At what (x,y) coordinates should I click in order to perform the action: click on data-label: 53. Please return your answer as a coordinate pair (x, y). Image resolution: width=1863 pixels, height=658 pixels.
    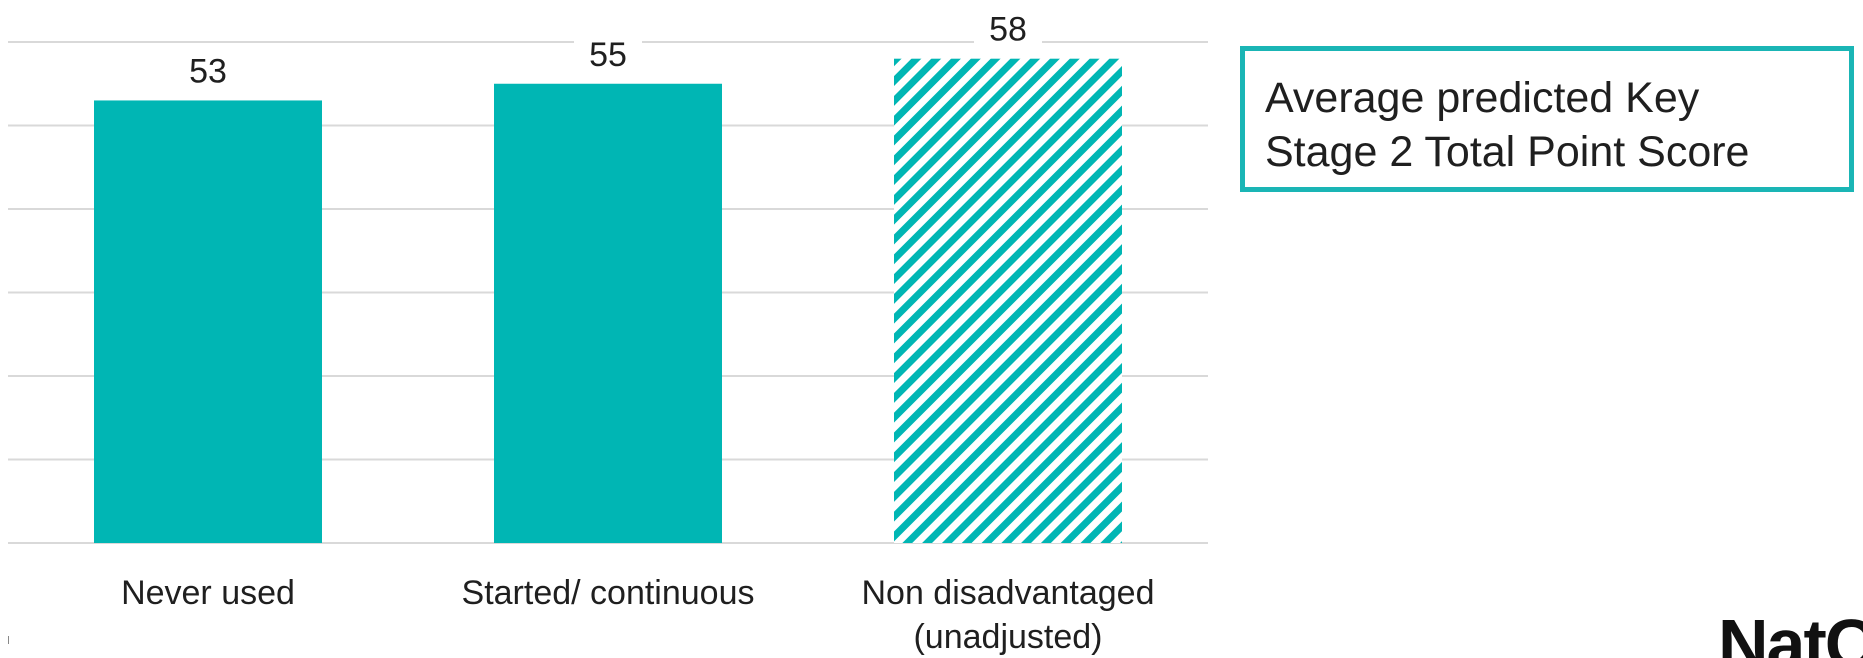
    Looking at the image, I should click on (208, 71).